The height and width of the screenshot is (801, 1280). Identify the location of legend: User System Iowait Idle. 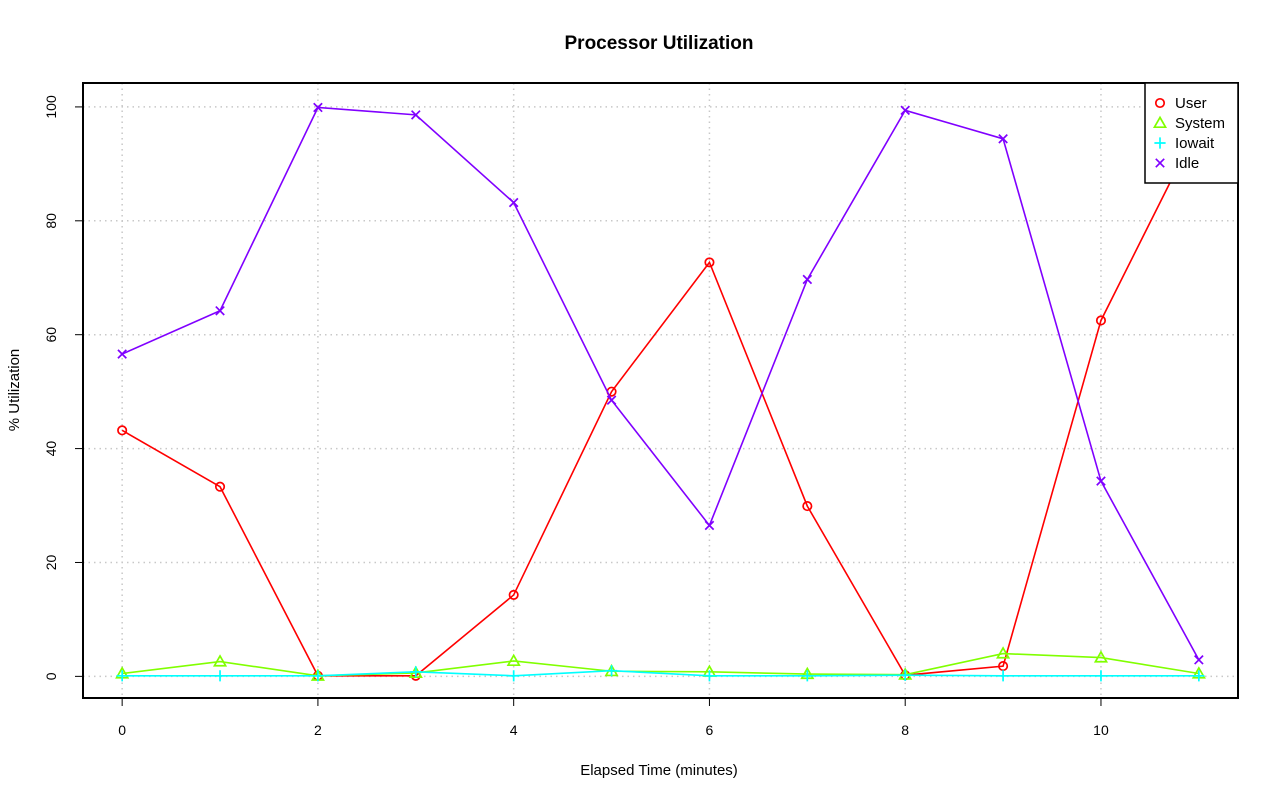
(1191, 133).